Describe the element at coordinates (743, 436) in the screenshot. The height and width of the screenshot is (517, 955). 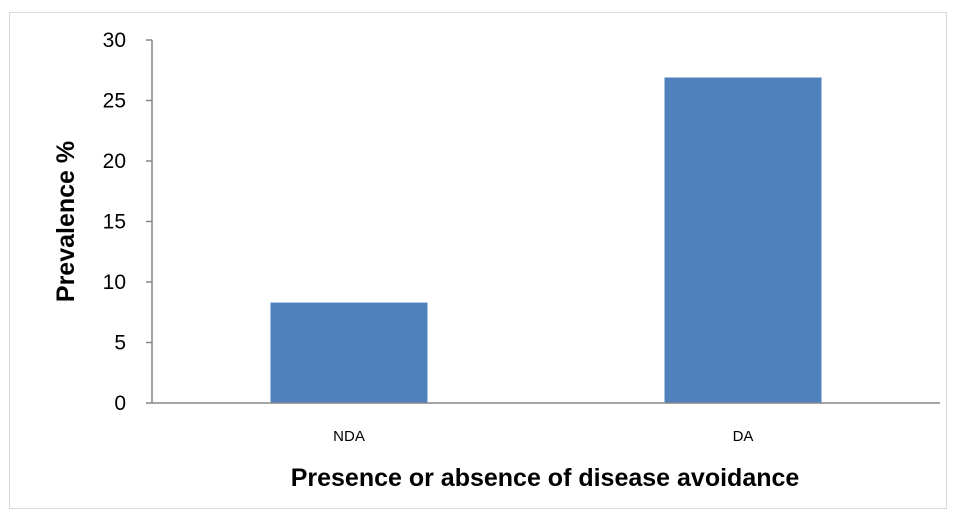
I see `x-category-label: DA` at that location.